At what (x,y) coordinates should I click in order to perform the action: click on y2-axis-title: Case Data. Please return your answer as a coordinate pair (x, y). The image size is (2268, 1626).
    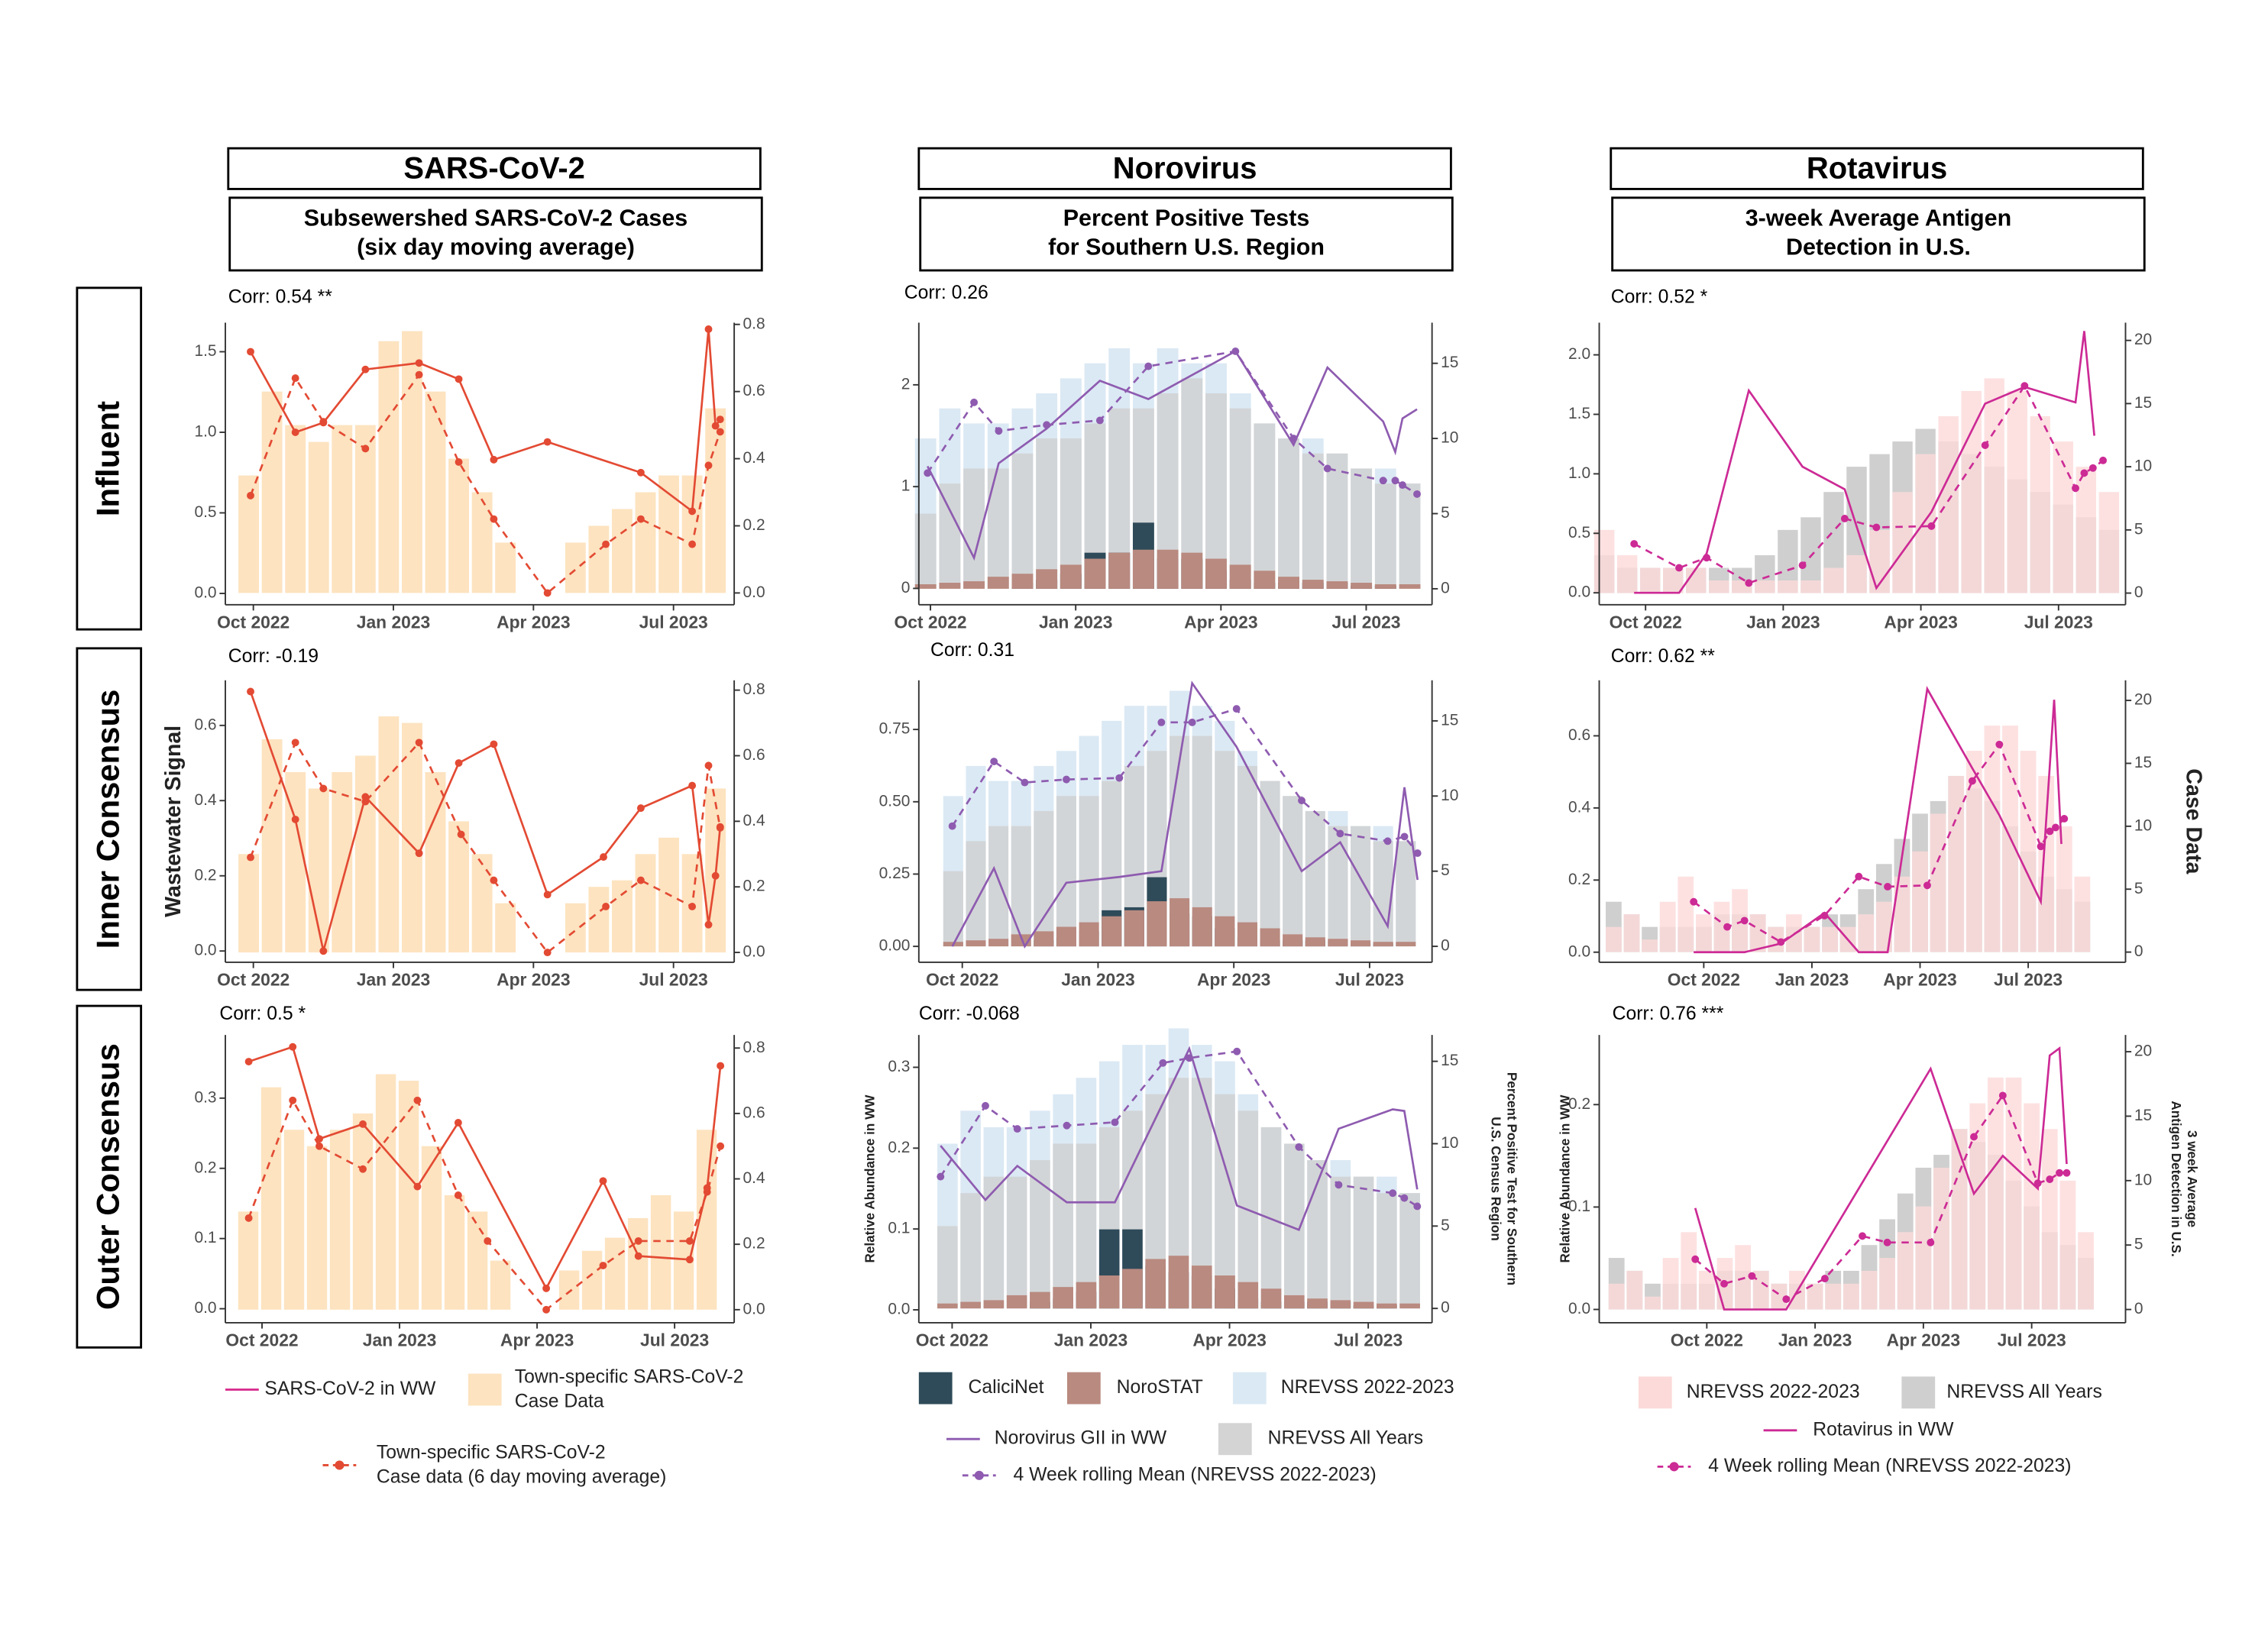
    Looking at the image, I should click on (2193, 821).